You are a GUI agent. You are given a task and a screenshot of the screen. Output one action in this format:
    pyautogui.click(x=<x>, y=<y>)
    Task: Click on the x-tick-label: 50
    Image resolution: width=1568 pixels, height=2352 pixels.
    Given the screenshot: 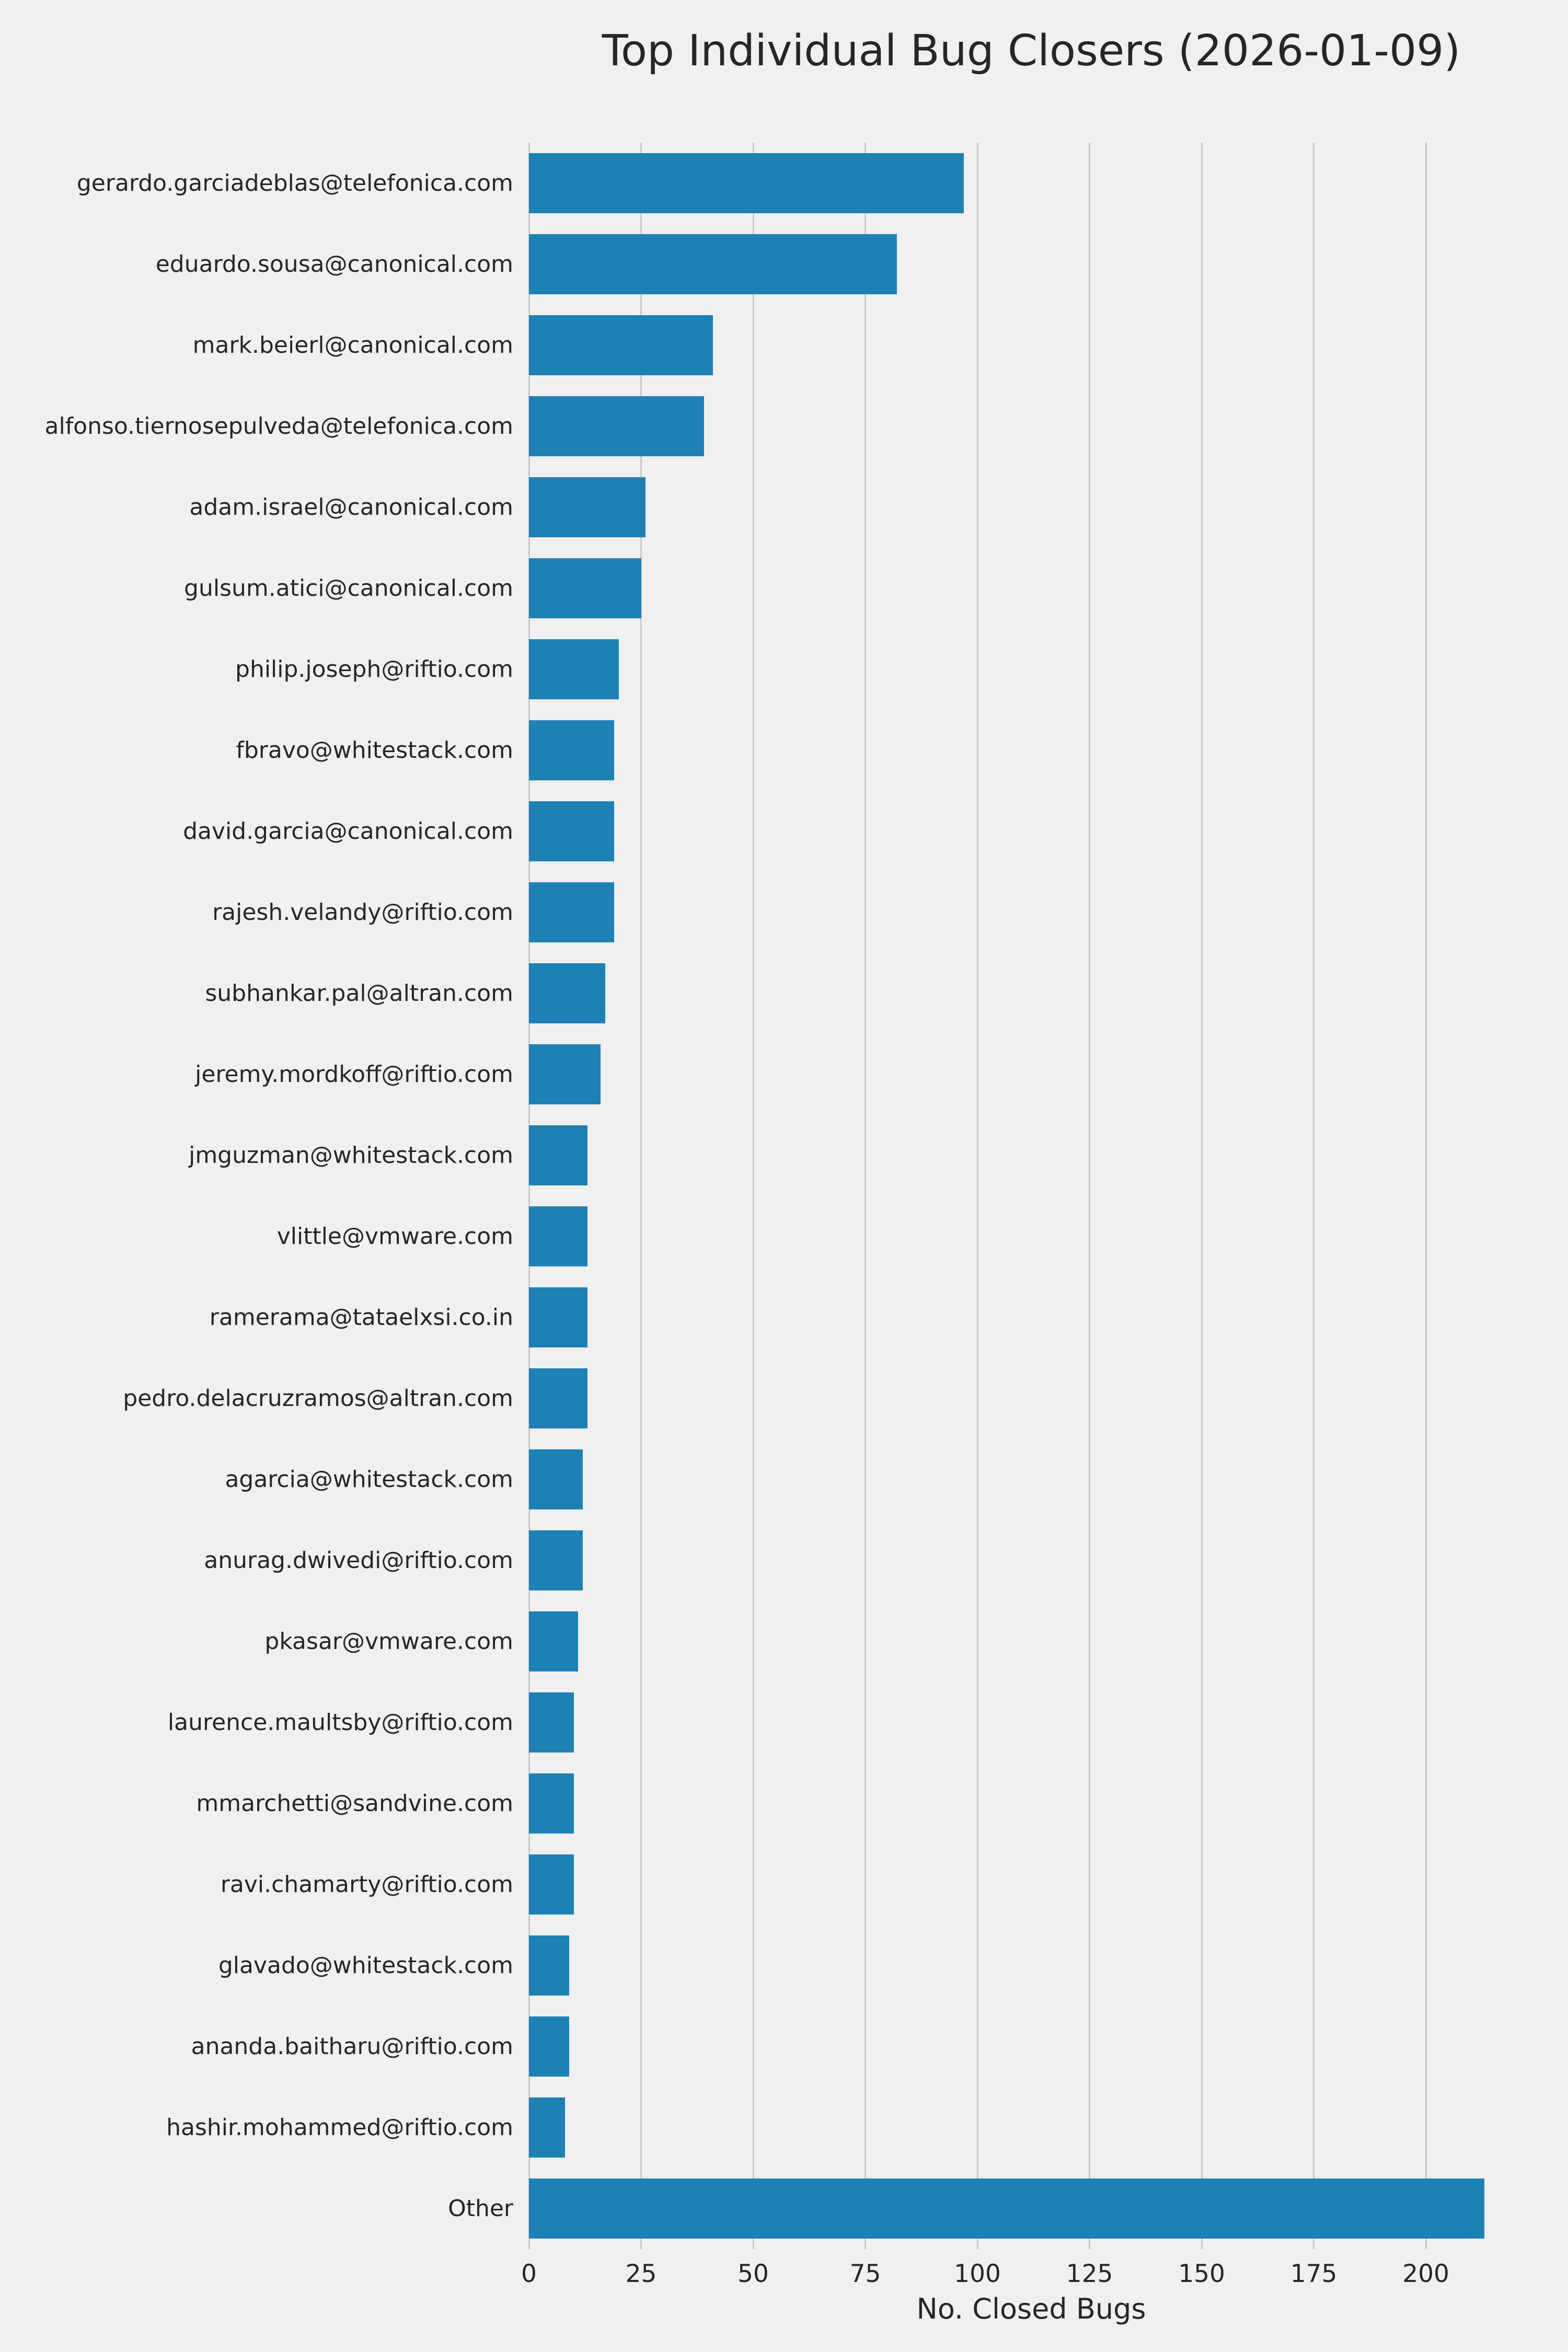 What is the action you would take?
    pyautogui.click(x=753, y=2273)
    